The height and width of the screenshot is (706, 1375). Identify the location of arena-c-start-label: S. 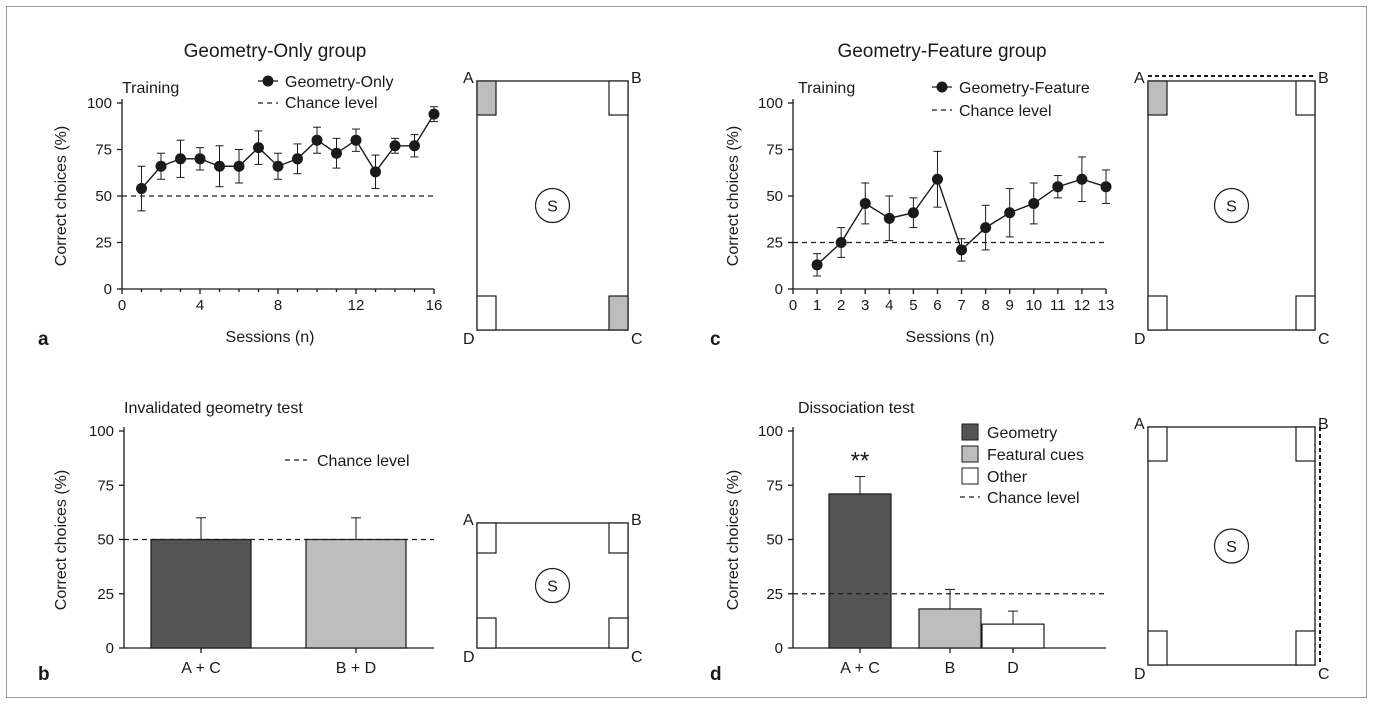
(1231, 207).